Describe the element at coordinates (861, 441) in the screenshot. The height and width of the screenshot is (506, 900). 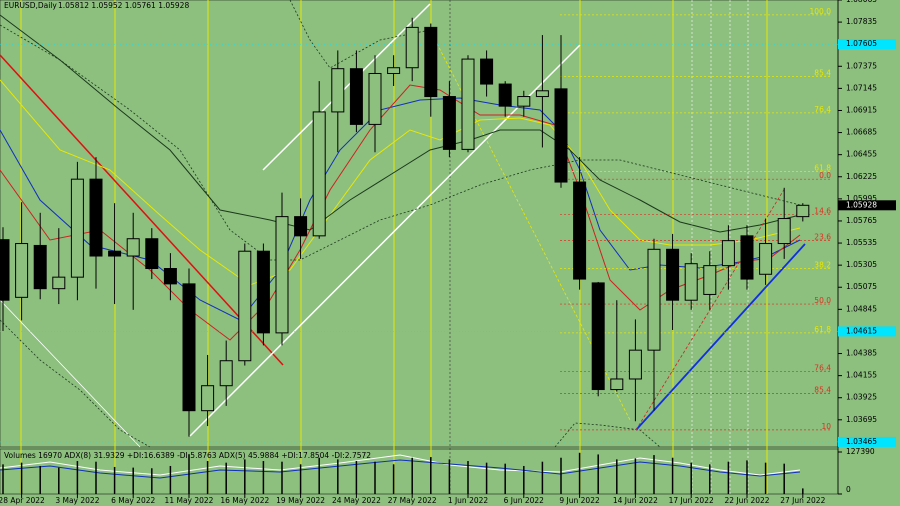
I see `price-marker-label: 1.03465` at that location.